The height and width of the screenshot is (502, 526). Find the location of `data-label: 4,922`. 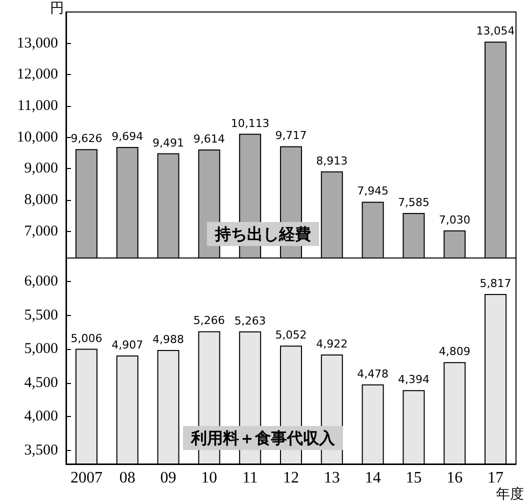

data-label: 4,922 is located at coordinates (332, 343).